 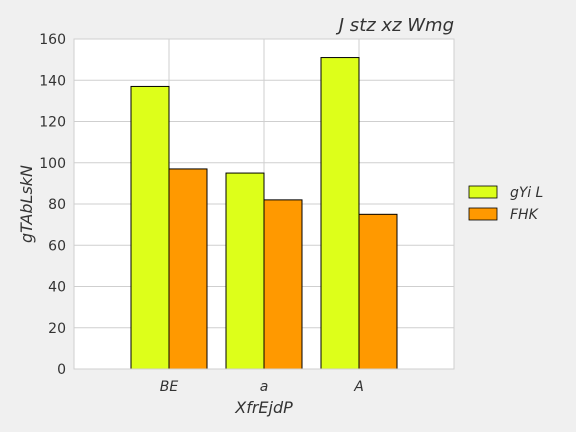 What do you see at coordinates (263, 407) in the screenshot?
I see `x-axis-label: XfrEjdP` at bounding box center [263, 407].